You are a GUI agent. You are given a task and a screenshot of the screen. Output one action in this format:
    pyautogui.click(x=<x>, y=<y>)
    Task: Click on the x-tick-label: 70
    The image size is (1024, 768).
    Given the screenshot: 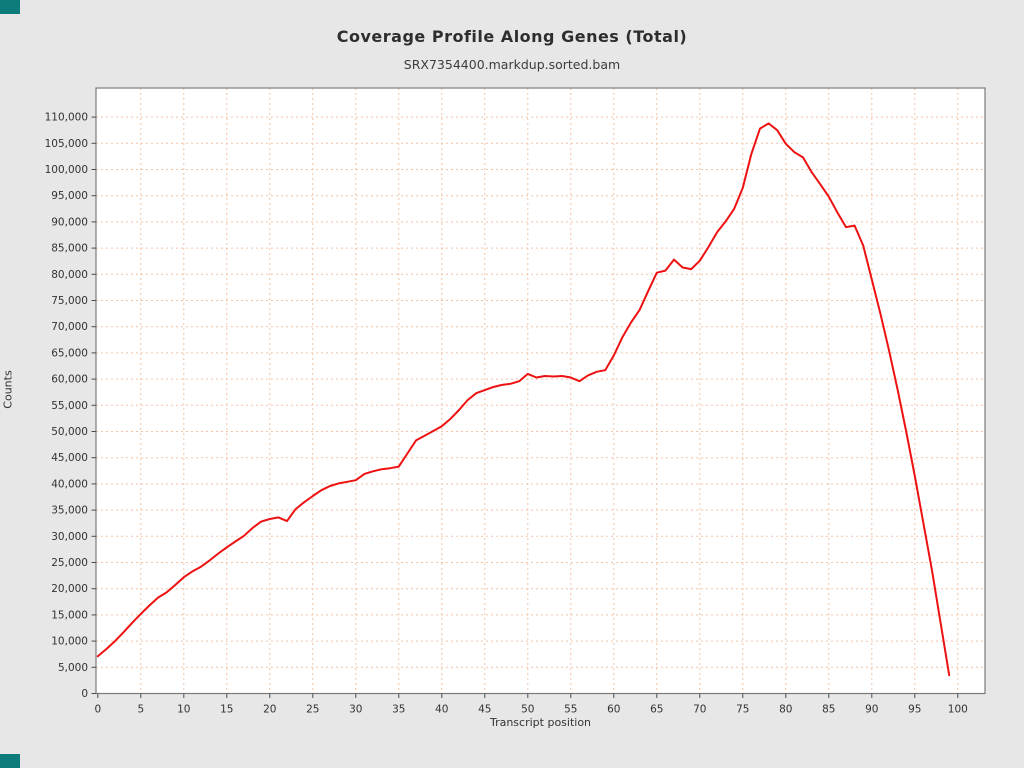 What is the action you would take?
    pyautogui.click(x=699, y=710)
    